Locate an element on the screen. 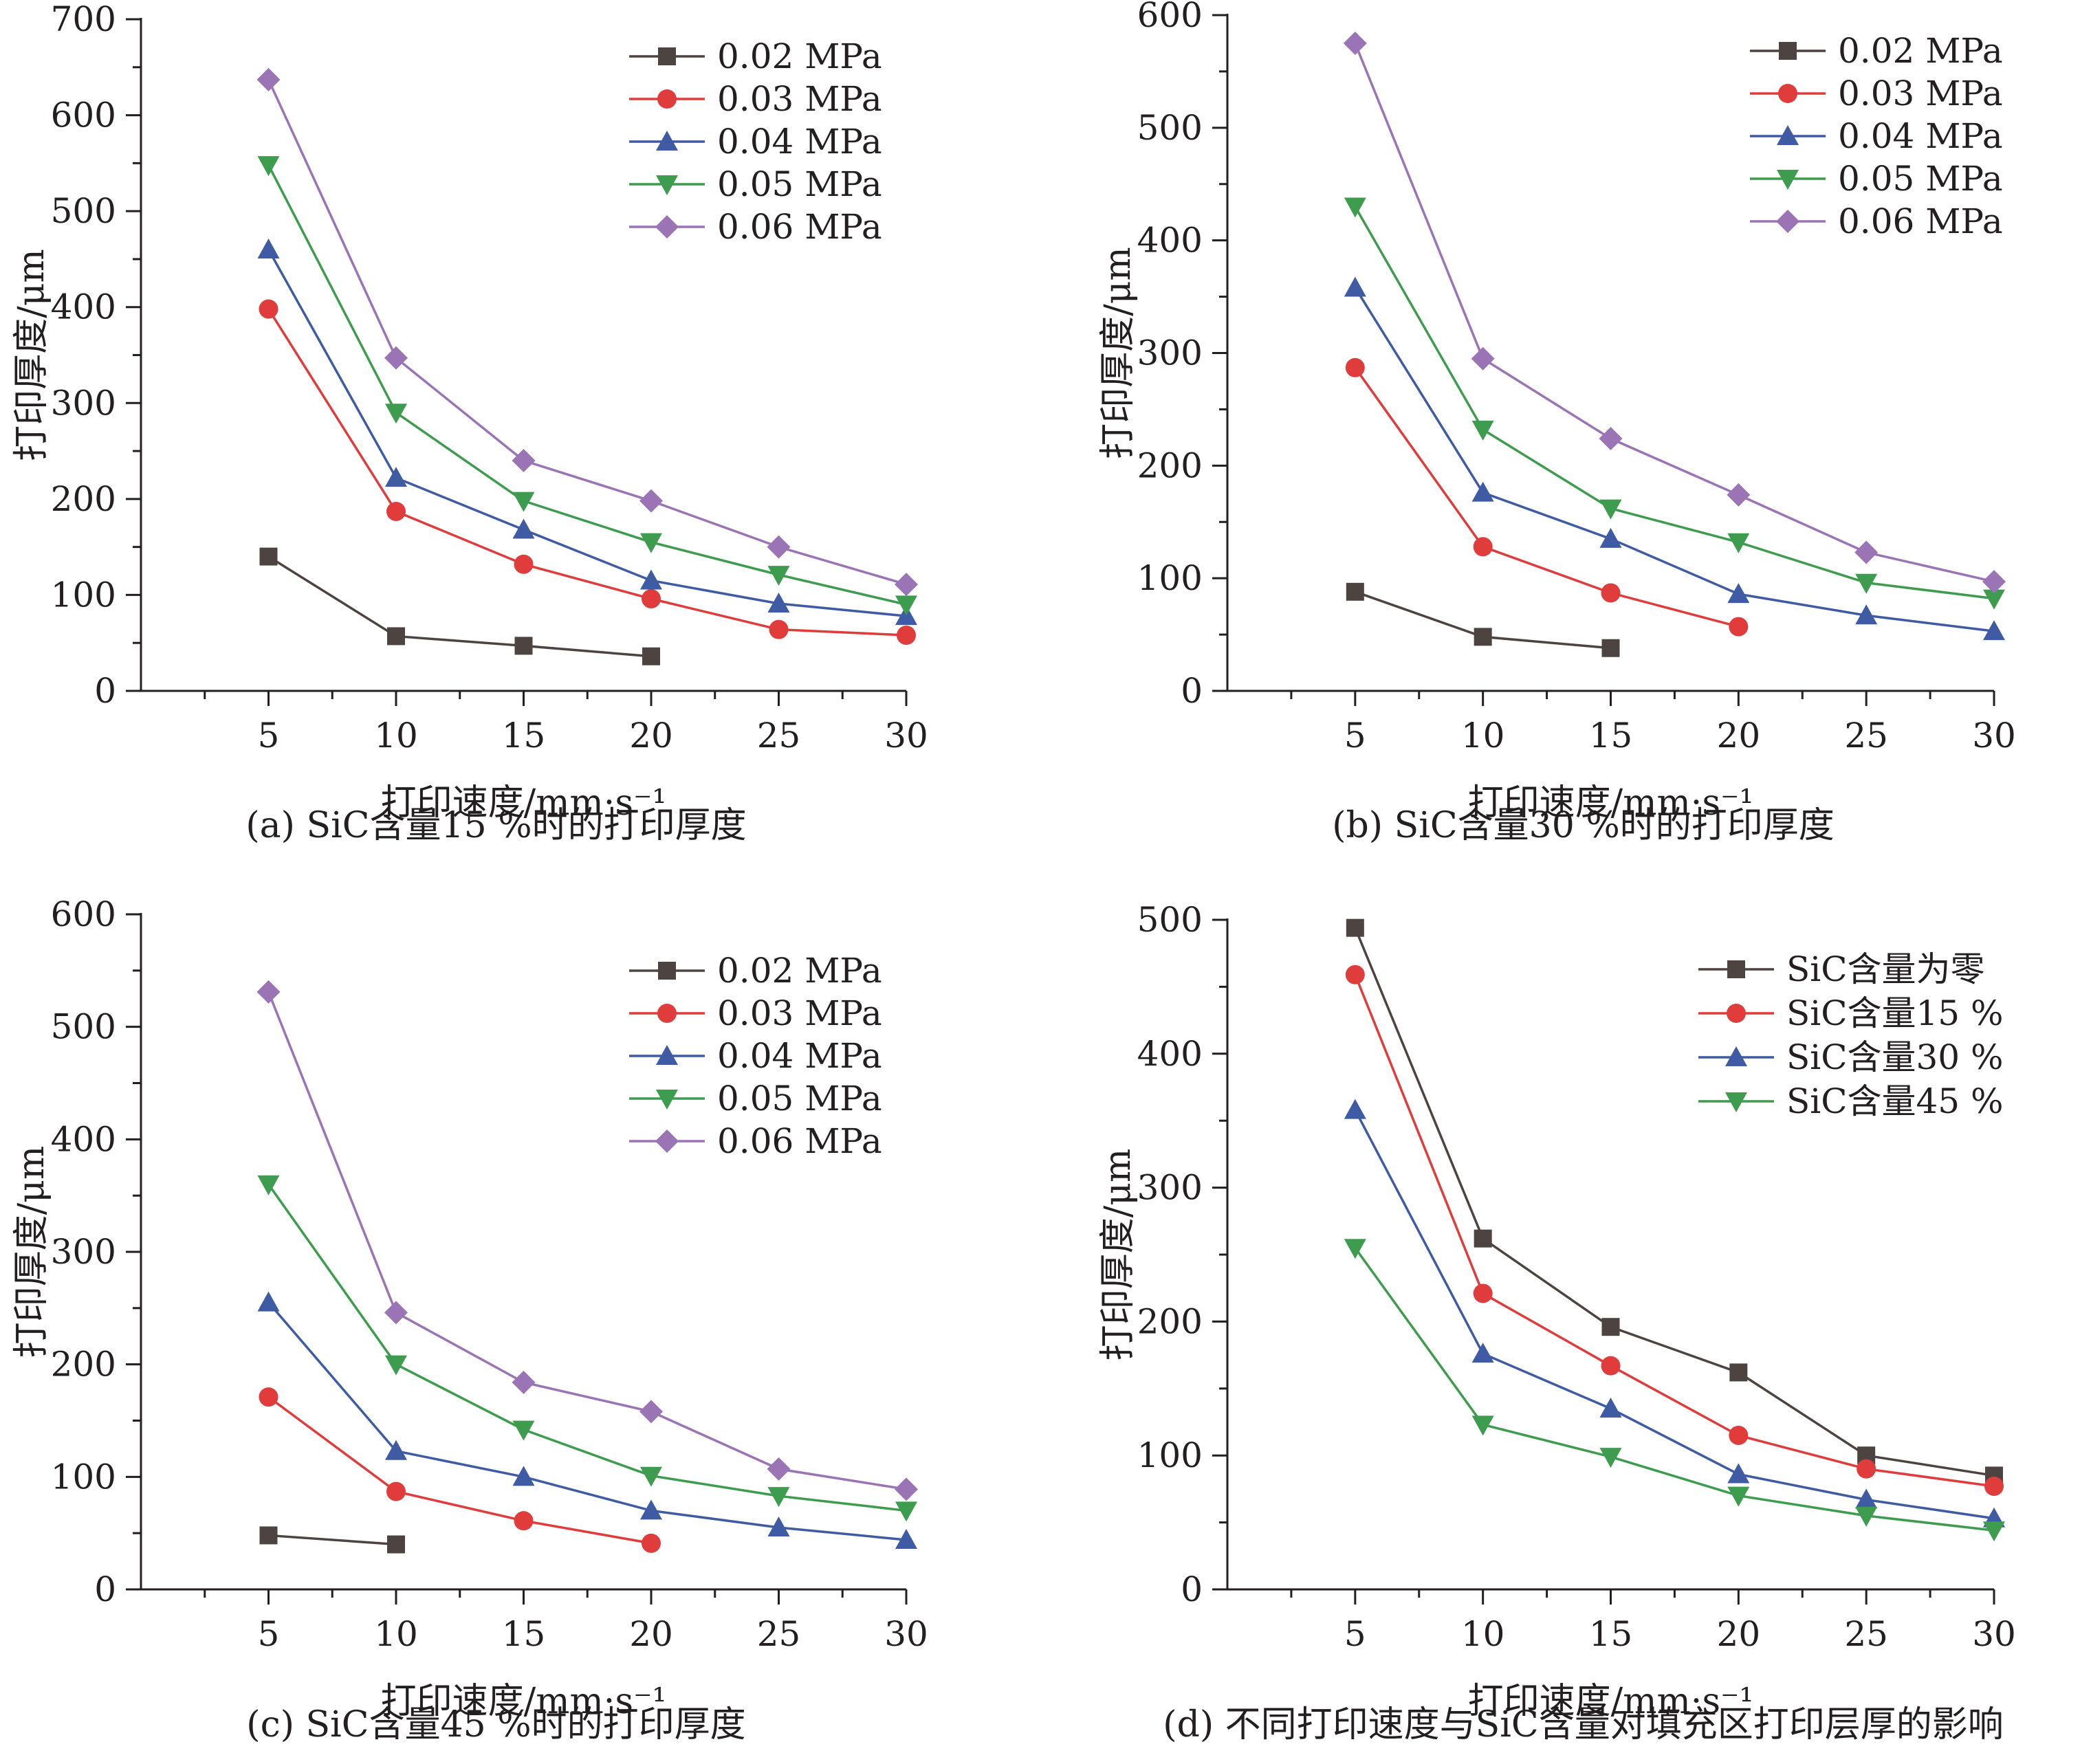 The width and height of the screenshot is (2091, 1764). x-tick-label: 15 is located at coordinates (524, 1634).